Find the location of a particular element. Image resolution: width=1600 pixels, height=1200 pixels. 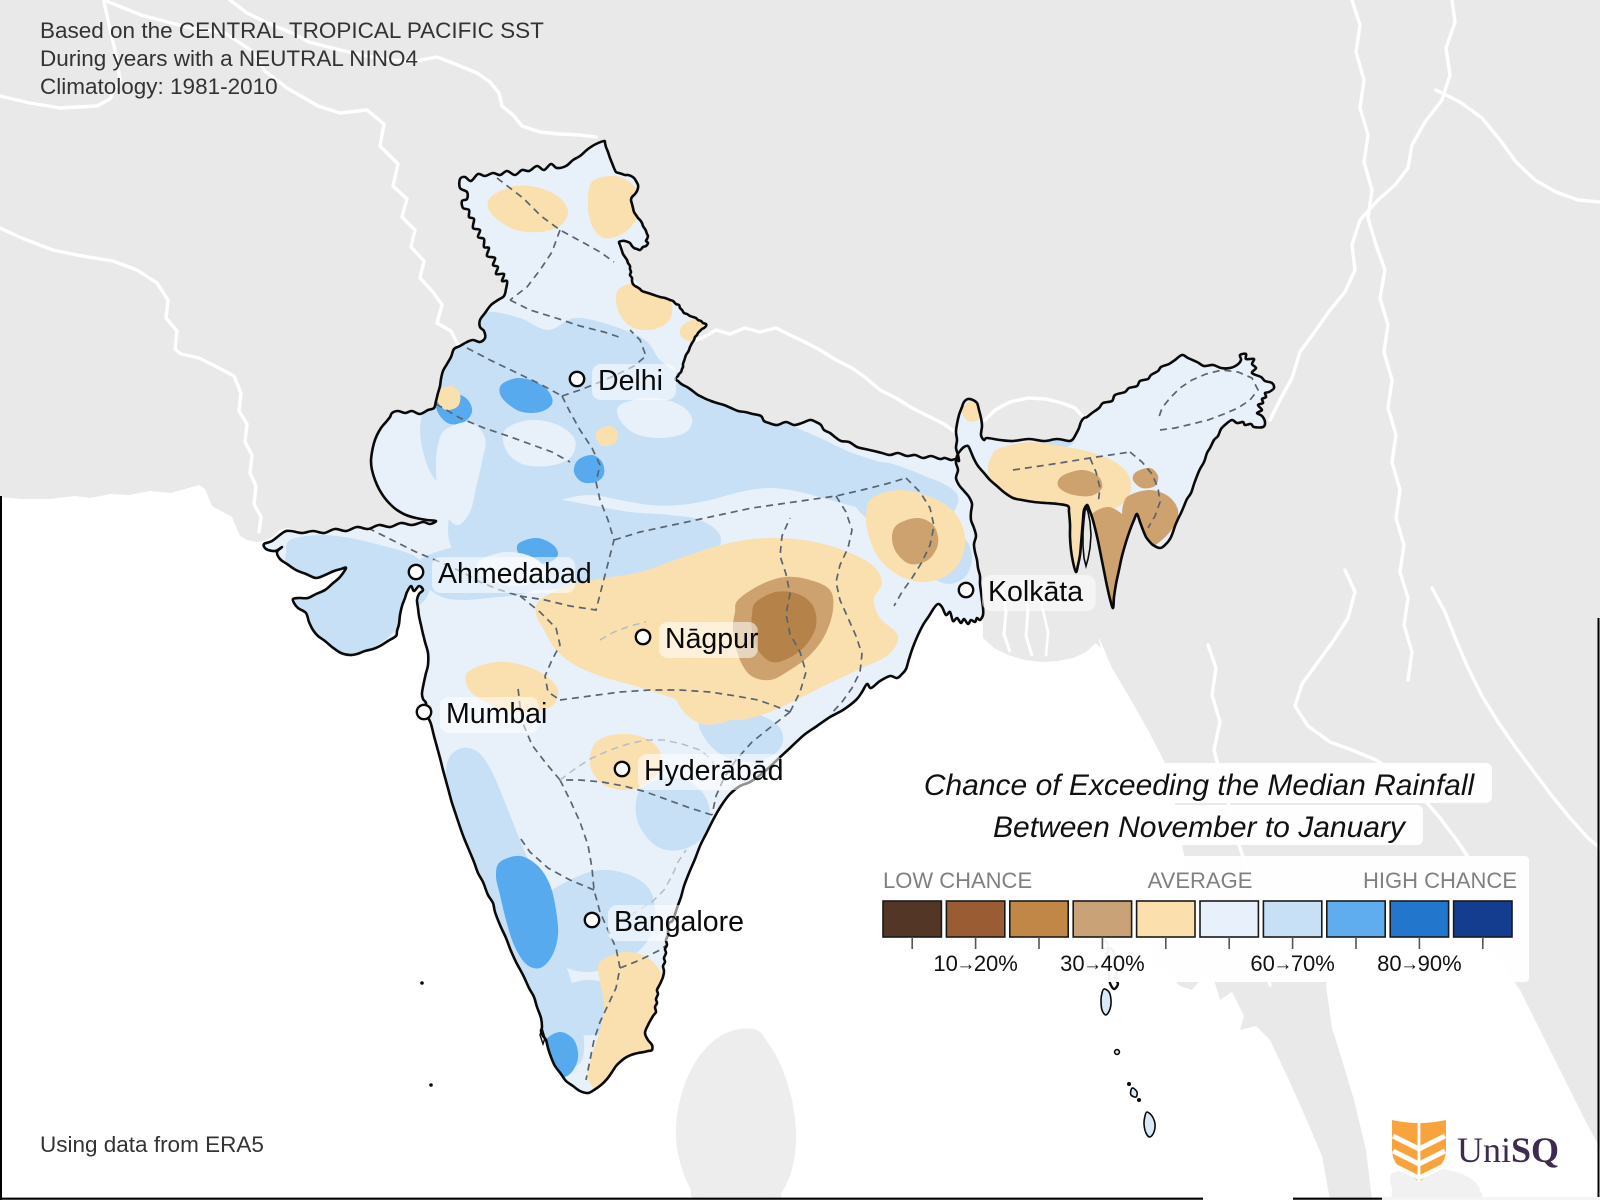

svg-text: Bangalore is located at coordinates (679, 922).